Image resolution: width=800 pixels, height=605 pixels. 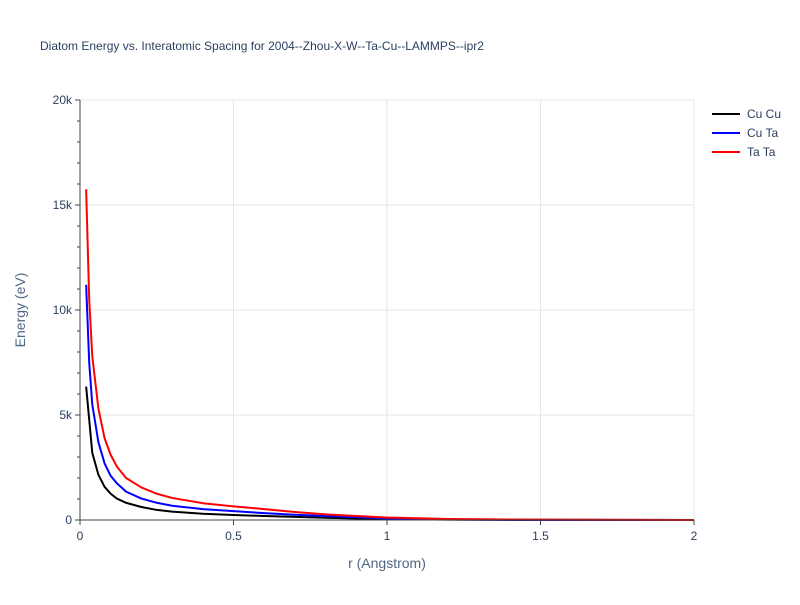 I want to click on x-tick-label: 0.5, so click(x=233, y=536).